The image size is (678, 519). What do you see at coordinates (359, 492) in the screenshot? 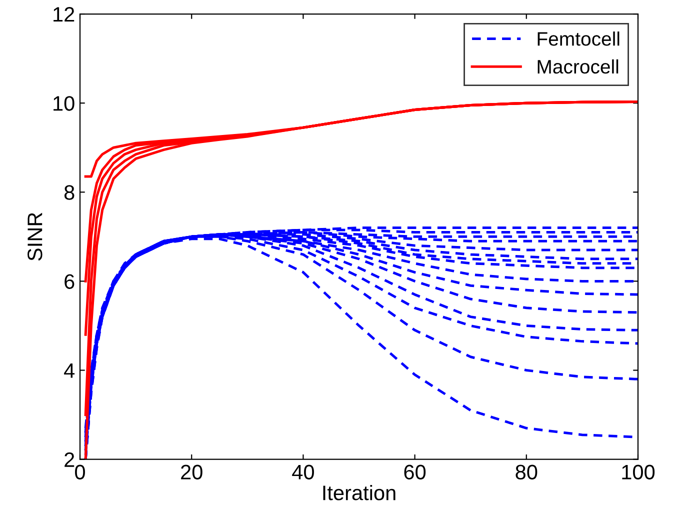
I see `x-axis-title: Iteration` at bounding box center [359, 492].